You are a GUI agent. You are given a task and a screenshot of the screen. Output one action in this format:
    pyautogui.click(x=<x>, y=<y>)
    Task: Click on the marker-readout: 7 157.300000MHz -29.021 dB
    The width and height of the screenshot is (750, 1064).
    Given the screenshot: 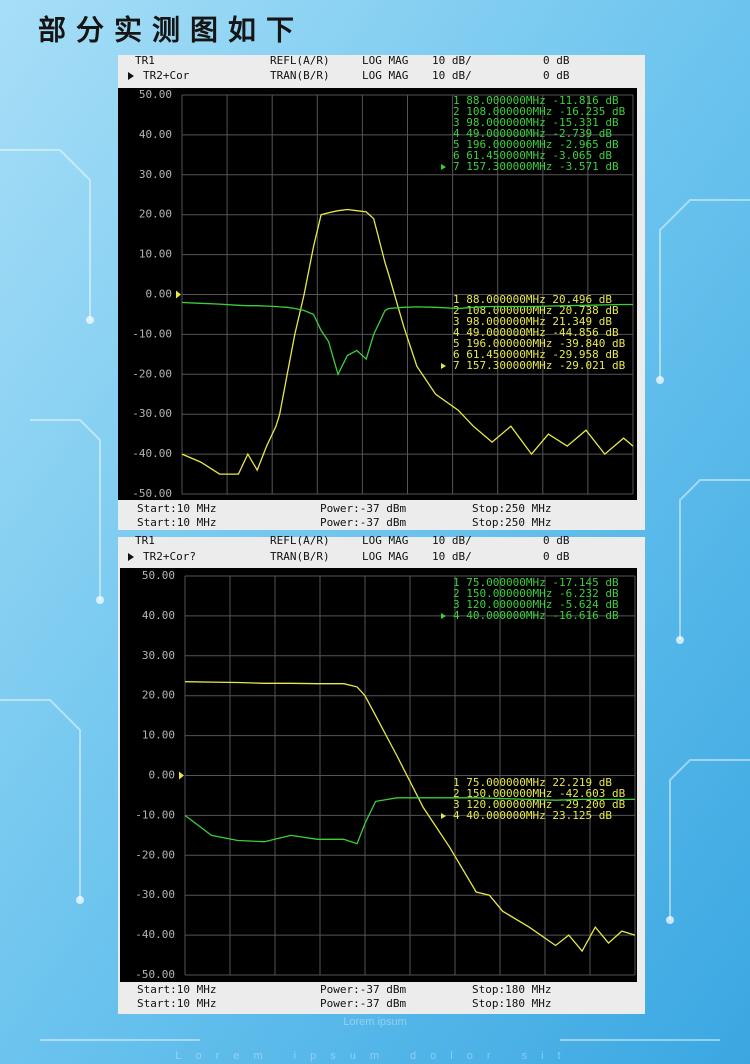 What is the action you would take?
    pyautogui.click(x=539, y=365)
    